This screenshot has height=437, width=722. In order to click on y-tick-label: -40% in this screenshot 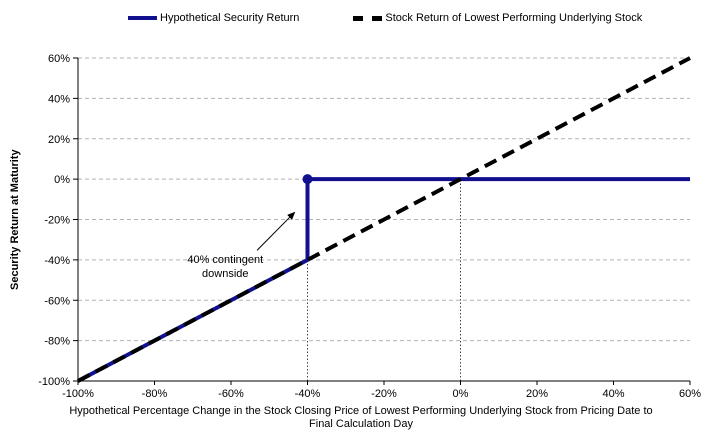, I will do `click(57, 261)`.